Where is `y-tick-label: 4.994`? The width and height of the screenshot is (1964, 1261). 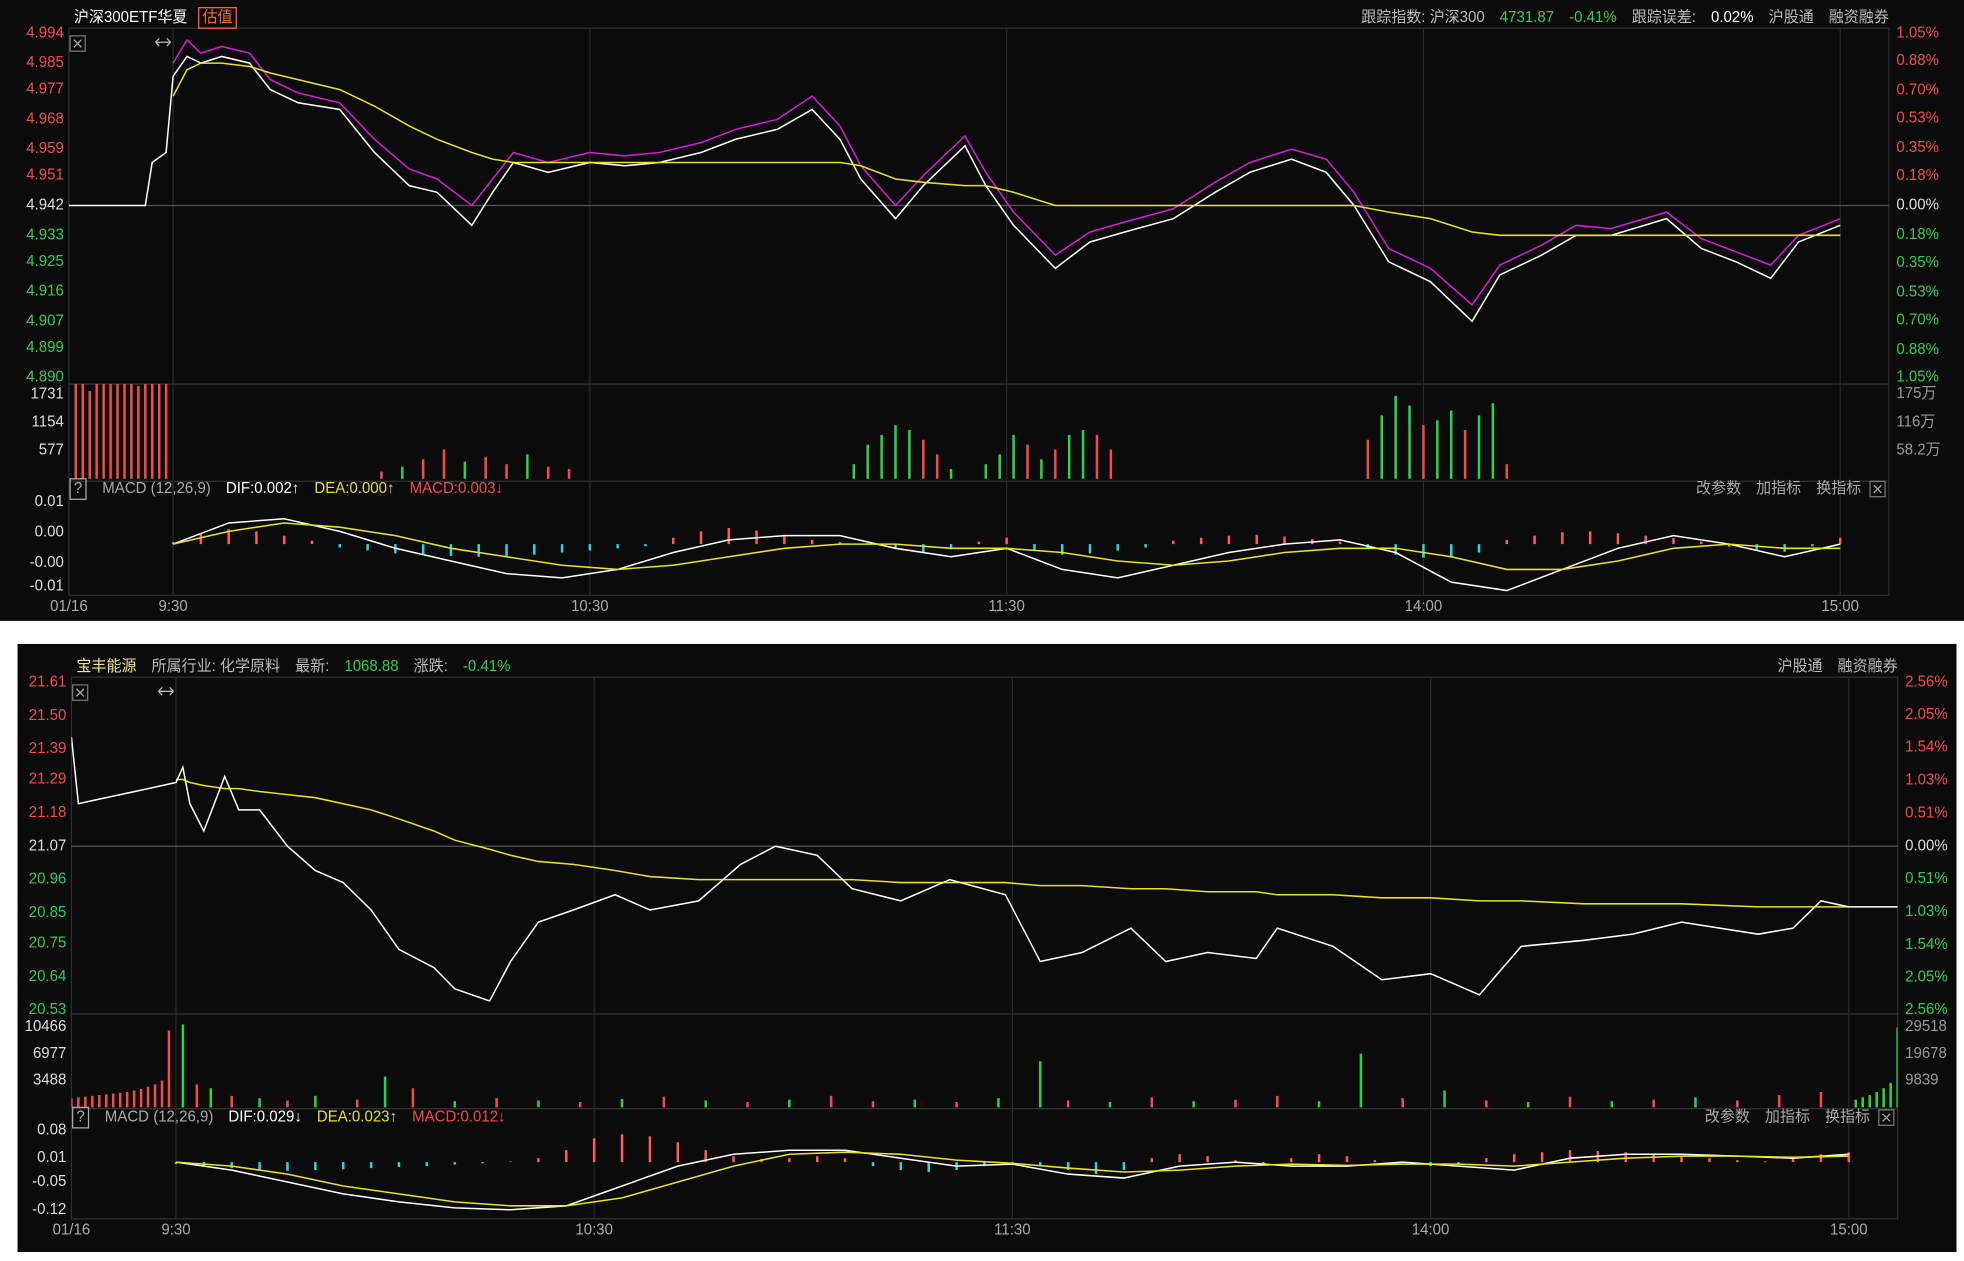
y-tick-label: 4.994 is located at coordinates (45, 32).